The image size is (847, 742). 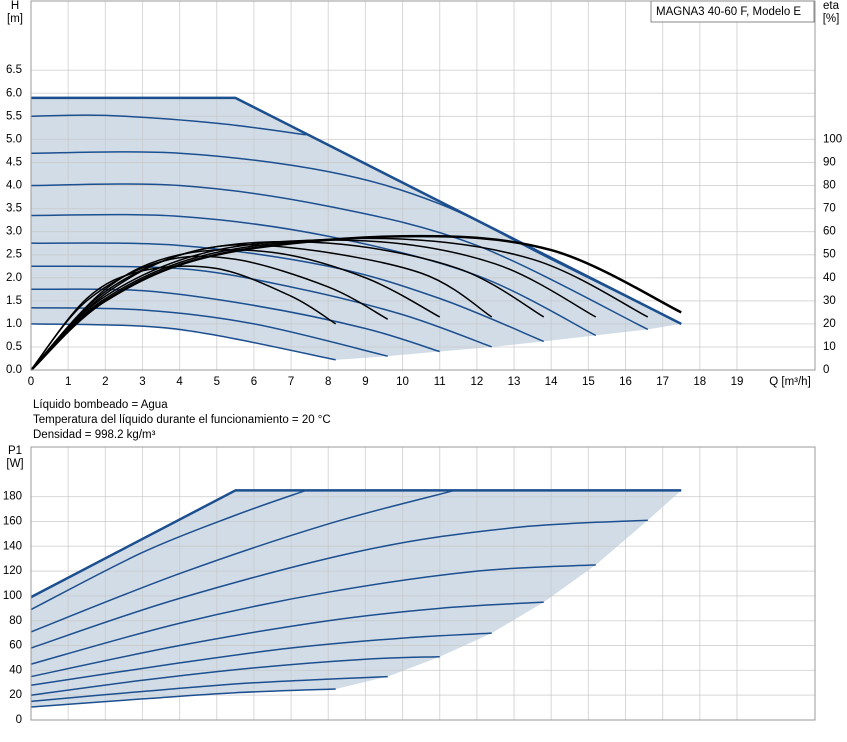 I want to click on x-tick-label: 1, so click(x=68, y=382).